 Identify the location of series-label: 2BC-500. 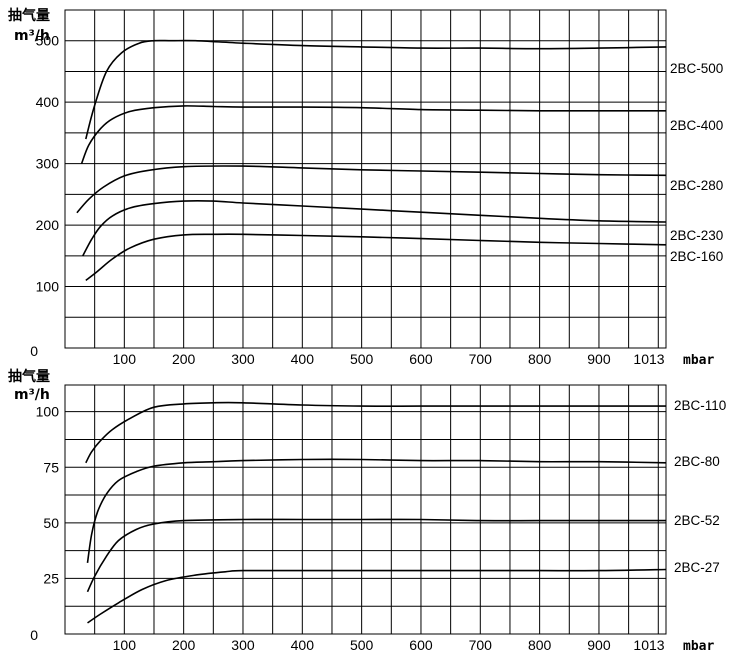
(696, 68).